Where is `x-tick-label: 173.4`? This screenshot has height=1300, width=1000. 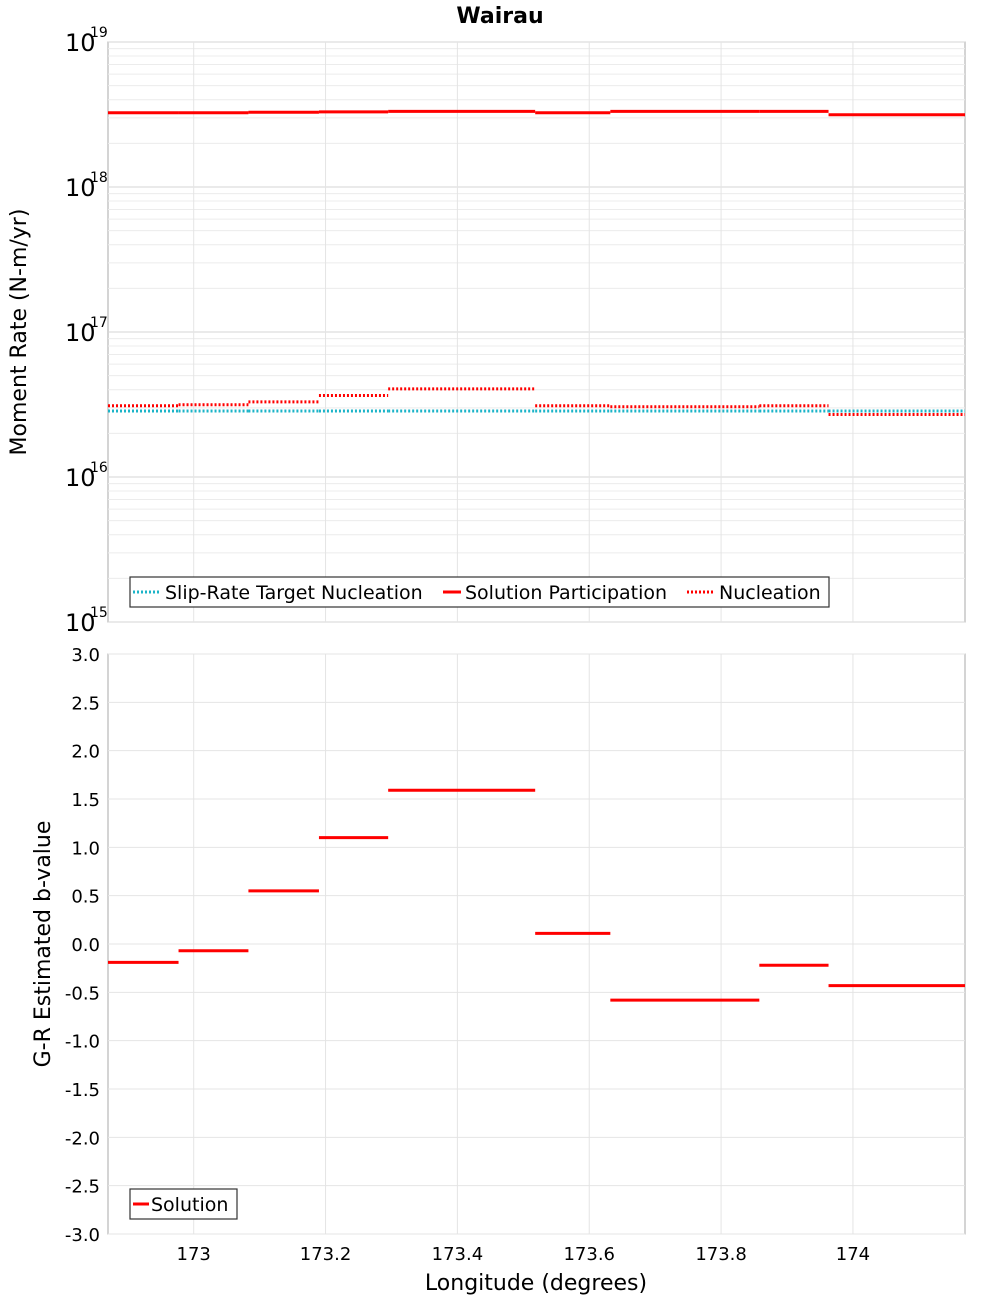 x-tick-label: 173.4 is located at coordinates (458, 1254).